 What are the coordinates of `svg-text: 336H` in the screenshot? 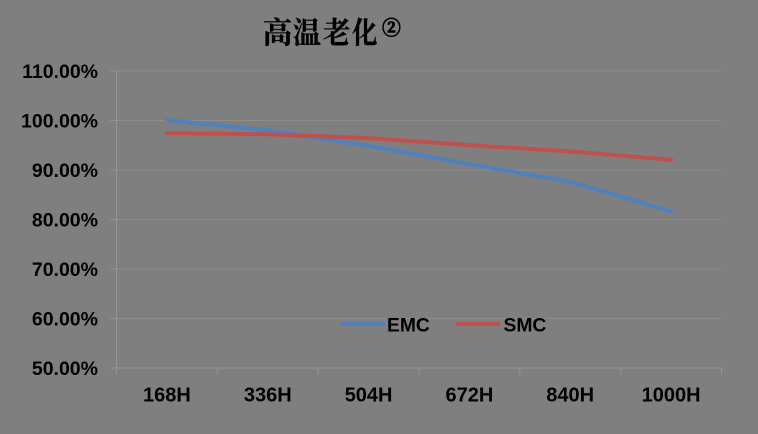 It's located at (268, 396).